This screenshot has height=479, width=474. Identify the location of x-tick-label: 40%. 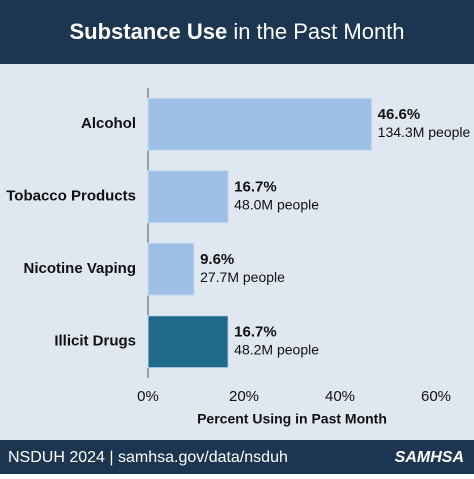
(340, 396).